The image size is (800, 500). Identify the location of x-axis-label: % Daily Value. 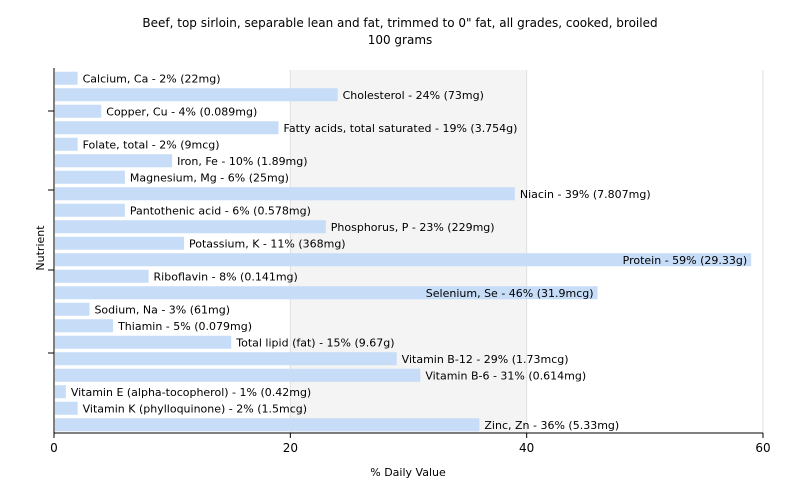
(408, 472).